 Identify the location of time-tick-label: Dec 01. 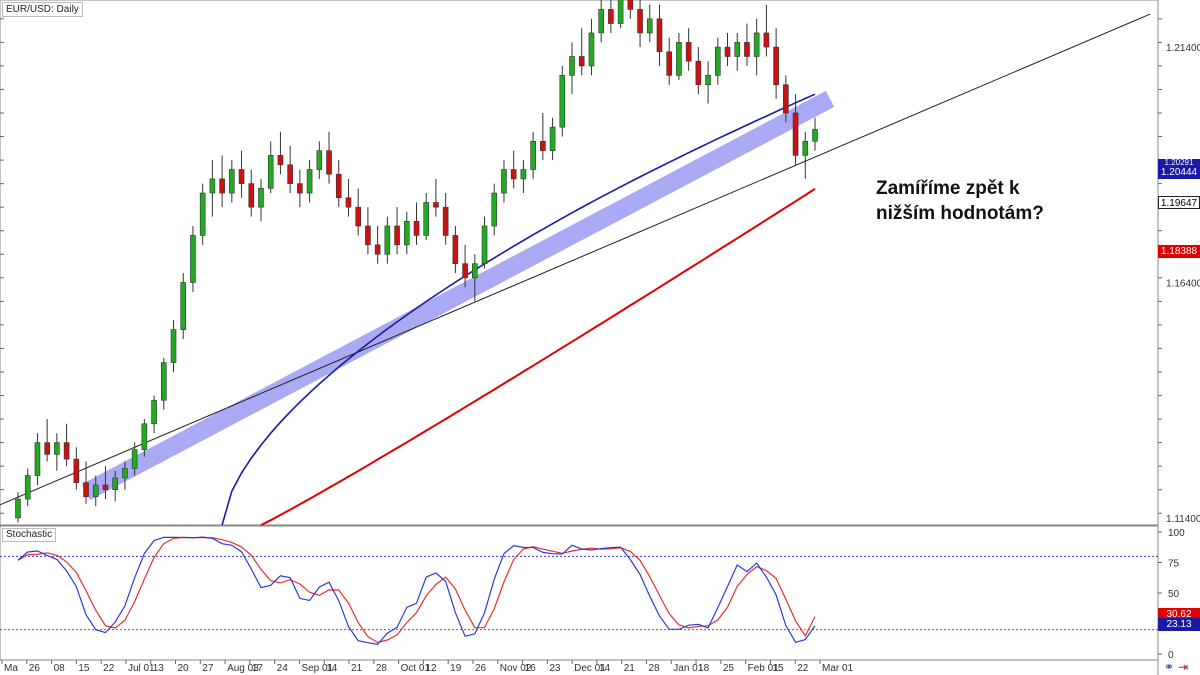
(590, 668).